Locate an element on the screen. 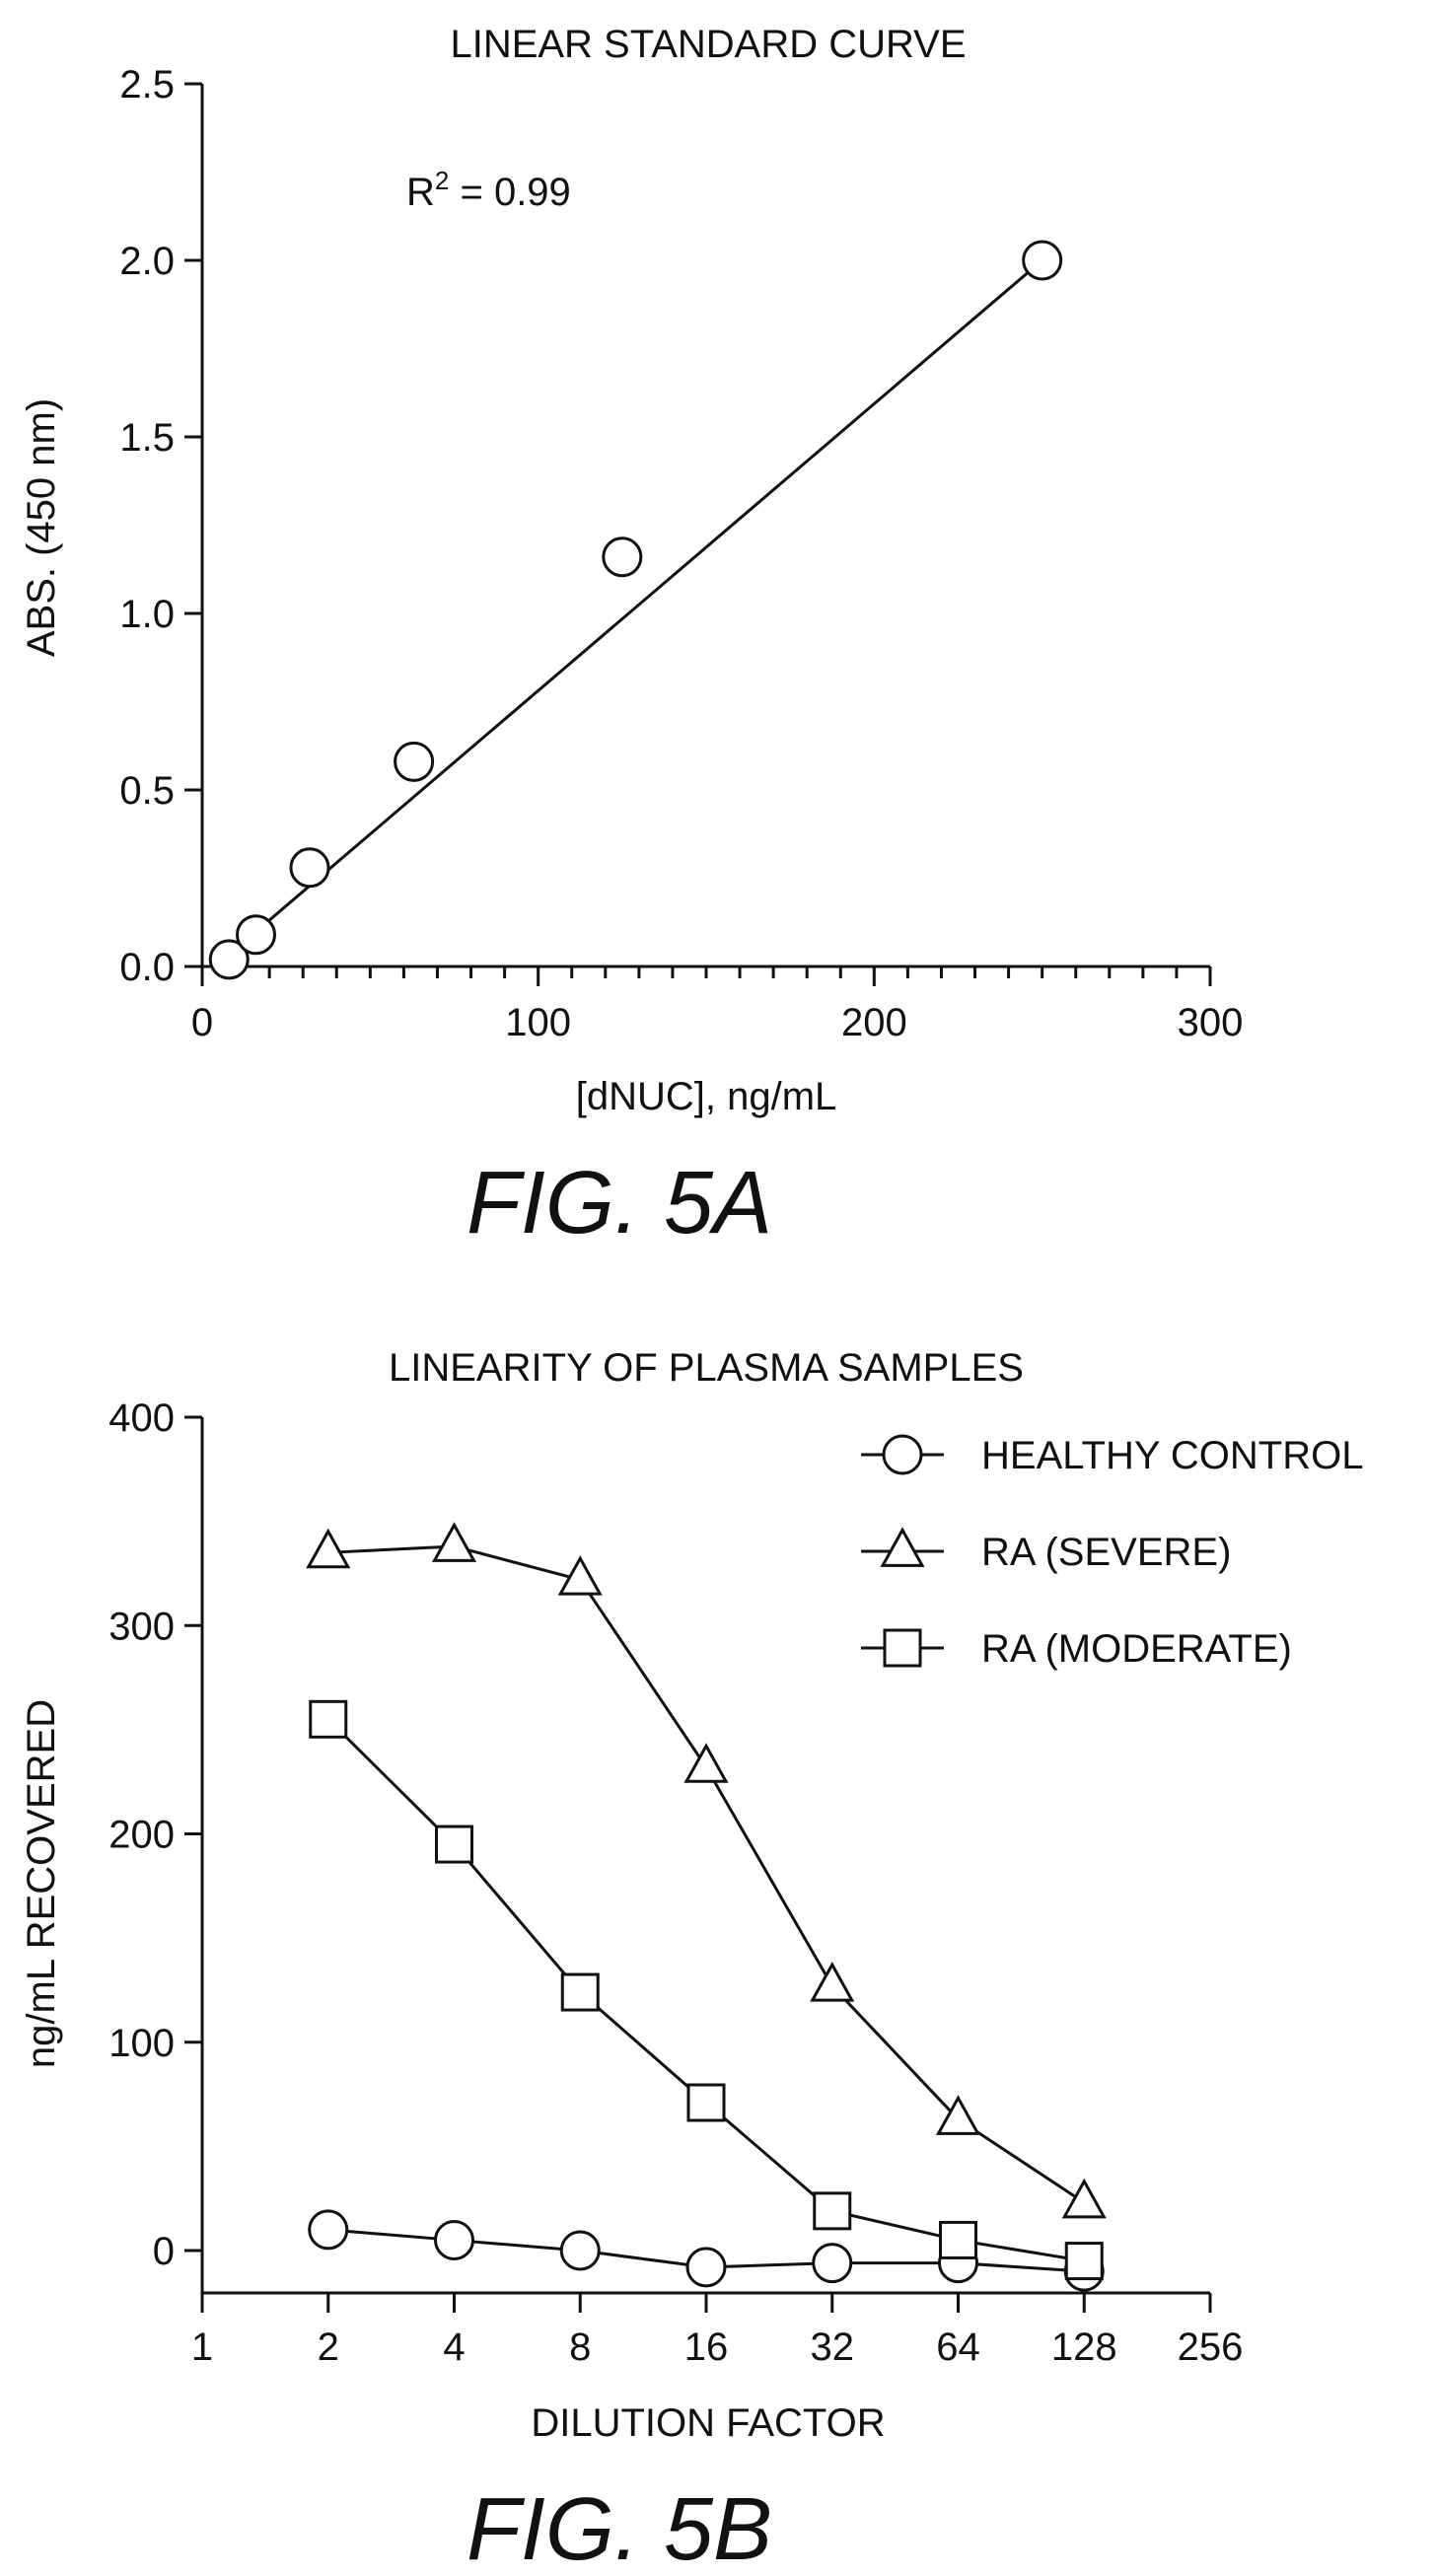 The width and height of the screenshot is (1437, 2576). x-tick-label: 64 is located at coordinates (958, 2348).